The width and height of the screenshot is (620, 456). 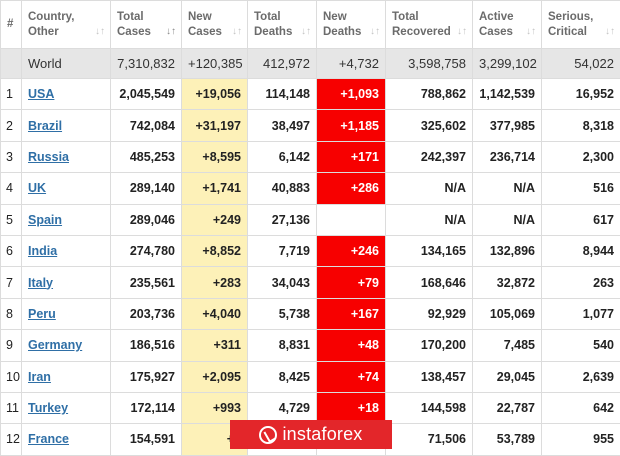 What do you see at coordinates (11, 250) in the screenshot?
I see `row-index: 6` at bounding box center [11, 250].